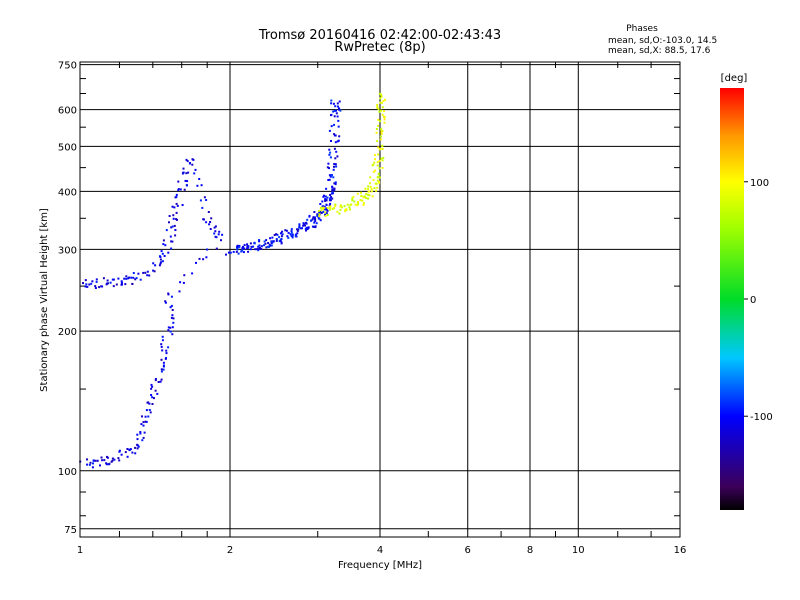  Describe the element at coordinates (380, 565) in the screenshot. I see `x-axis-label: Frequency [MHz]` at that location.